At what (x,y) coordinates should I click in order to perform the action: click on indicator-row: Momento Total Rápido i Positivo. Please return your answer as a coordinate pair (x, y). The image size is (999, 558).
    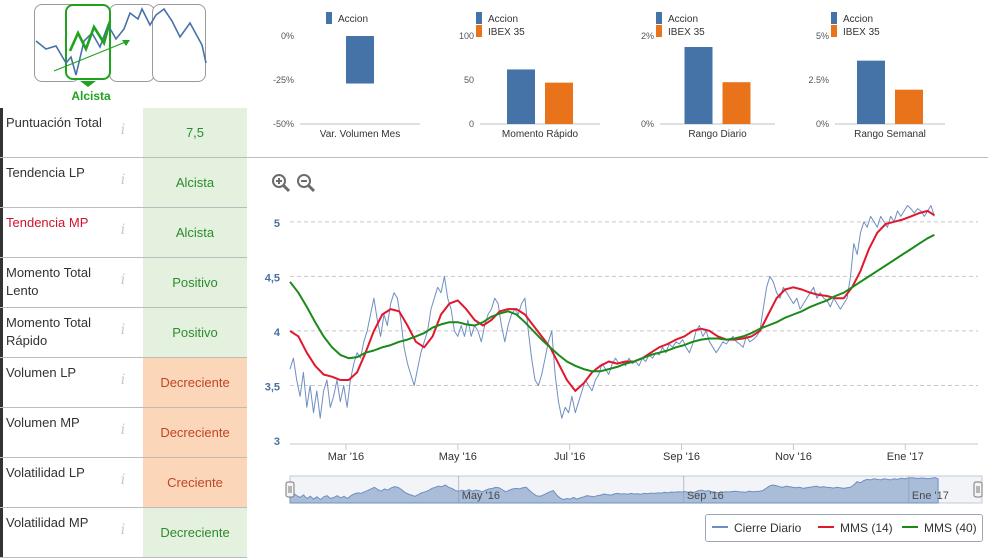
    Looking at the image, I should click on (123, 333).